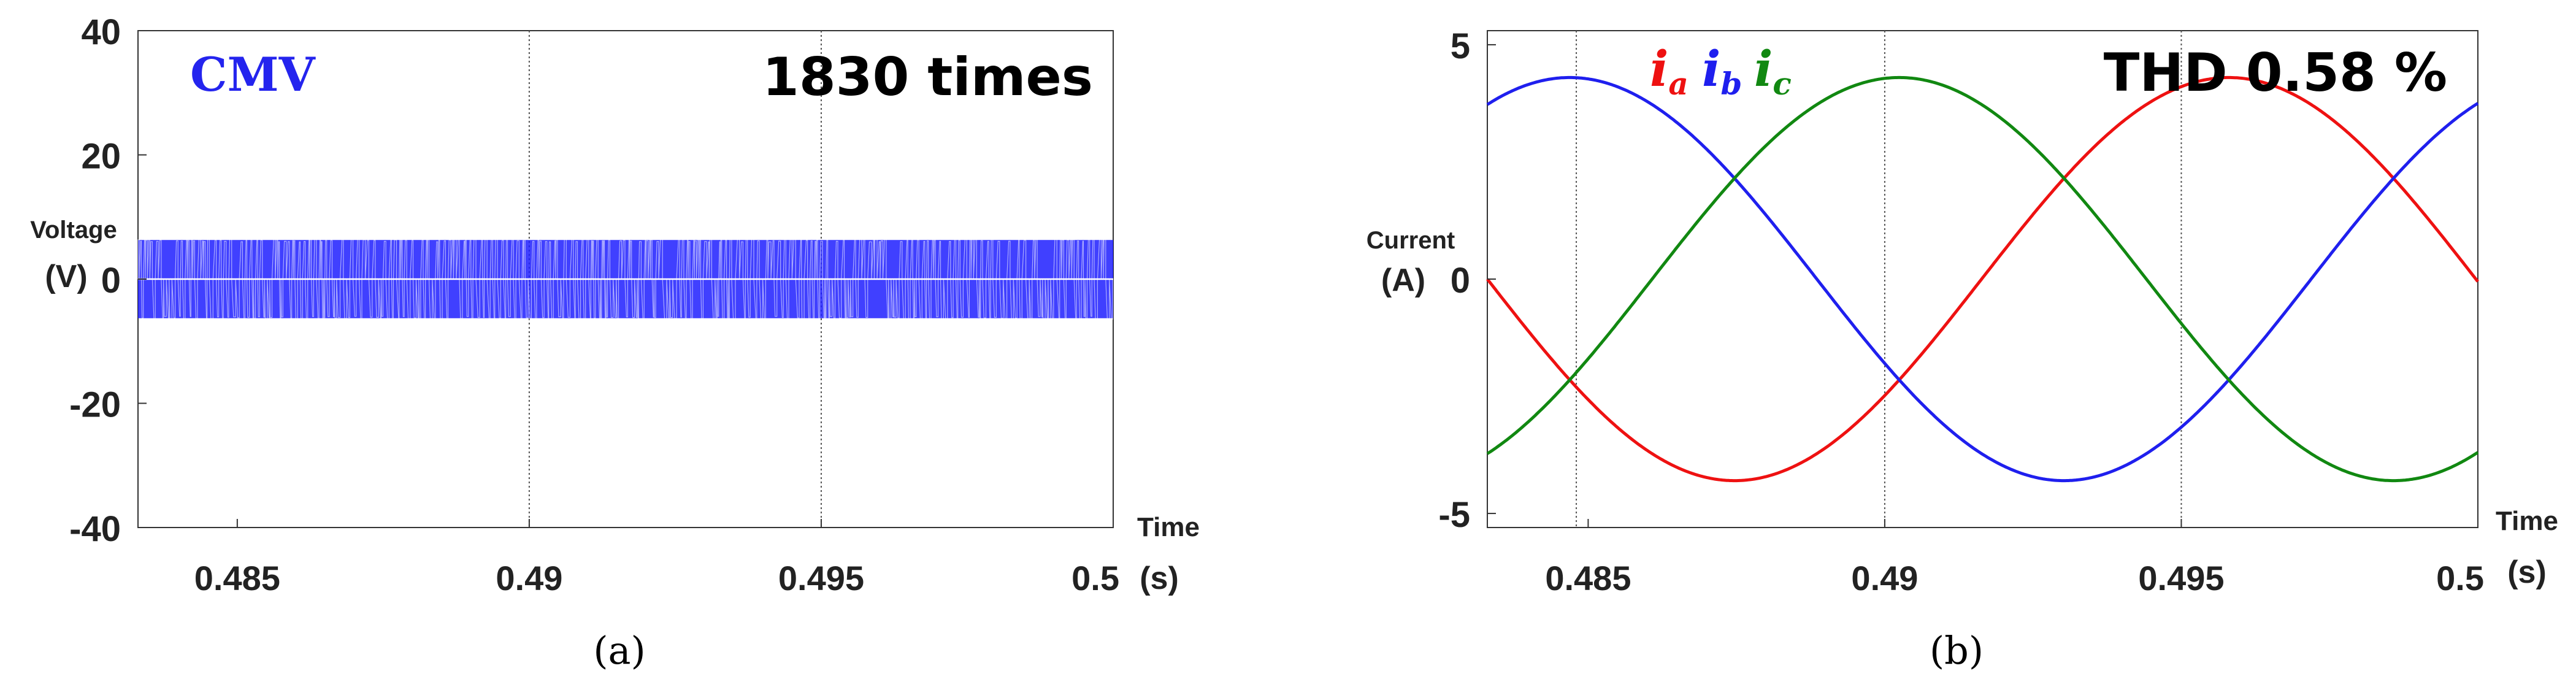  I want to click on x-axis-unit: (s), so click(1159, 578).